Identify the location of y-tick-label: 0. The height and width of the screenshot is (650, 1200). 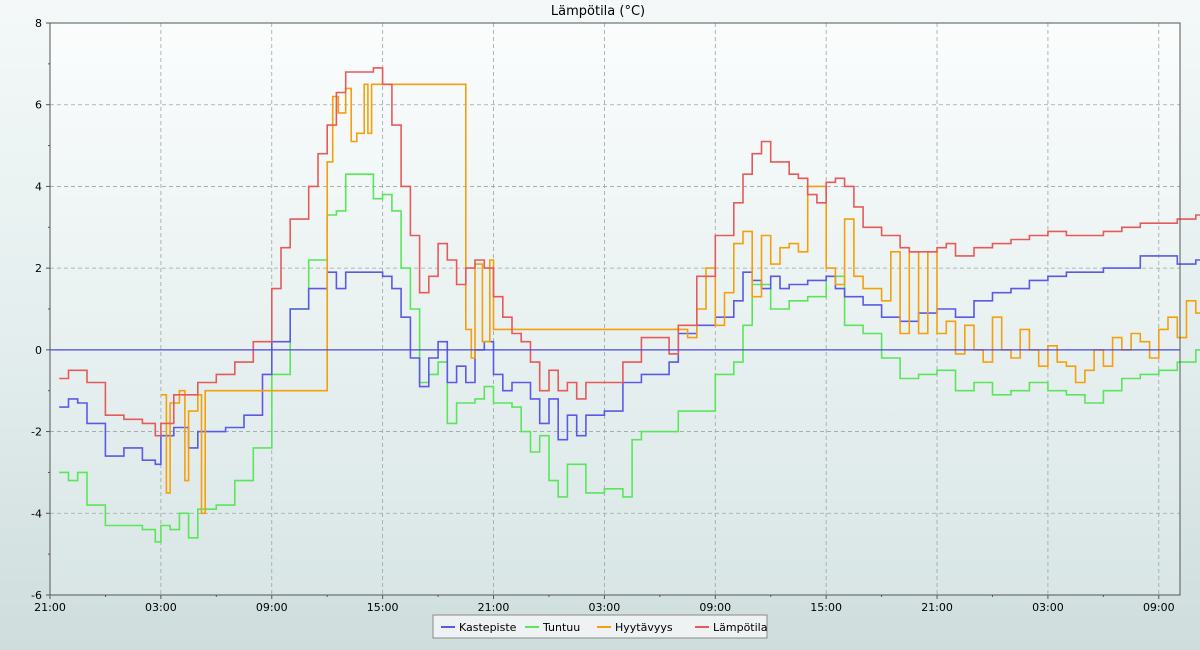
(38, 350).